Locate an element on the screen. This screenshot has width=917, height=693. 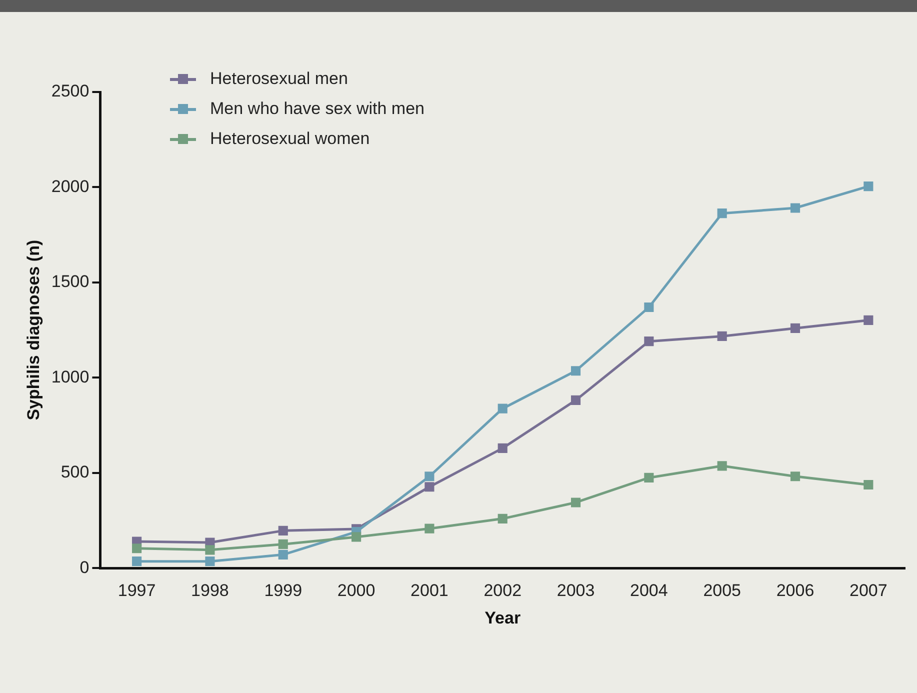
legend-label: Heterosexual men is located at coordinates (279, 79).